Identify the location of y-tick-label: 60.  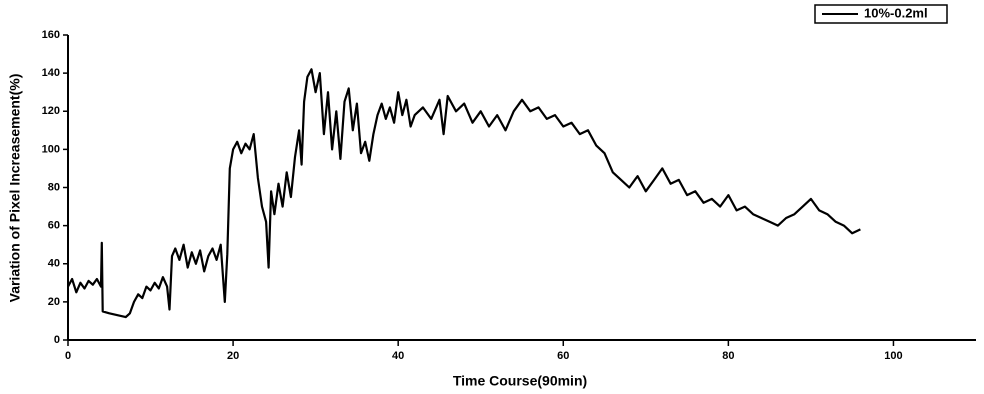
(54, 226).